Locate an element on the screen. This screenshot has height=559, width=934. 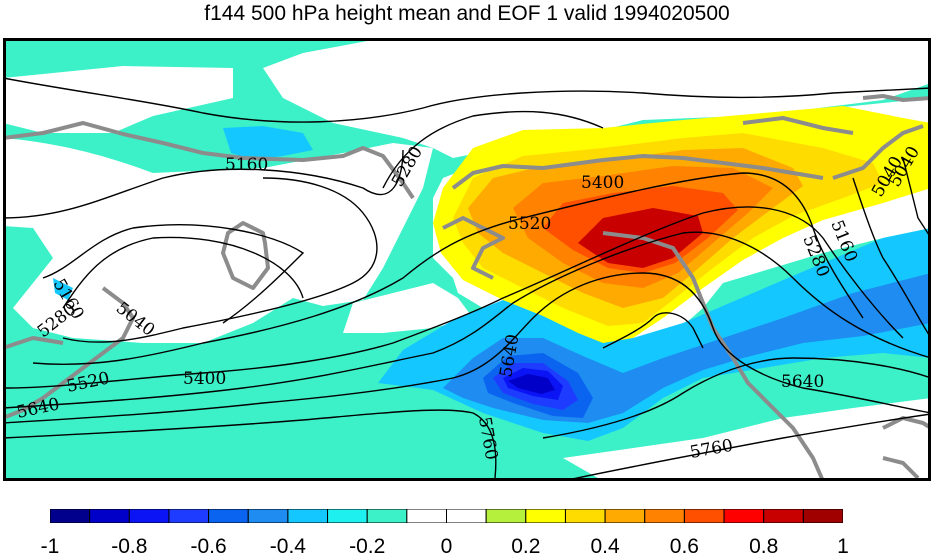
colorbar-tick-label: -0.4 is located at coordinates (287, 546).